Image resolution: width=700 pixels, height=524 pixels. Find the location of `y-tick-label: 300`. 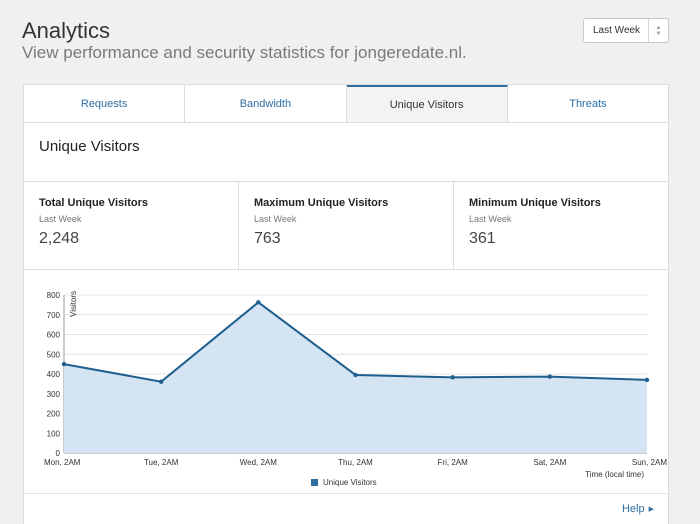

y-tick-label: 300 is located at coordinates (54, 394).